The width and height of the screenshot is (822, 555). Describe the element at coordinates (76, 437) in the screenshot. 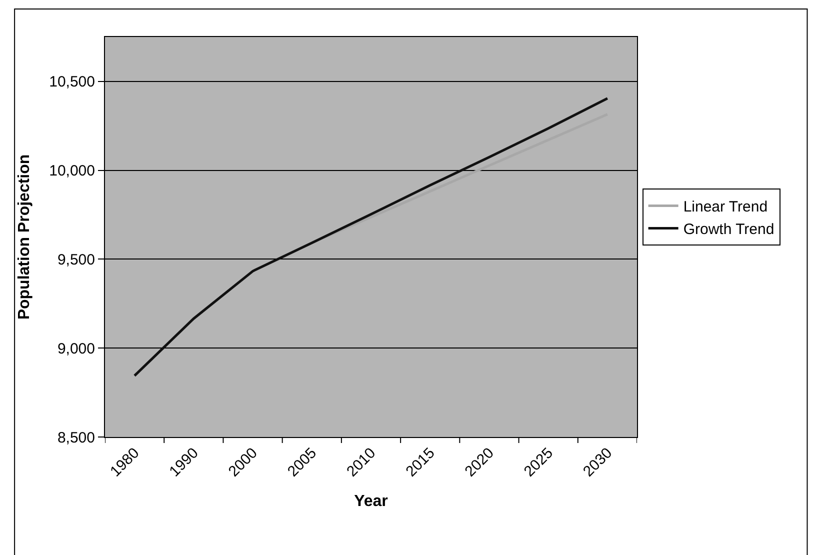

I see `y-tick-label: 8,500` at that location.